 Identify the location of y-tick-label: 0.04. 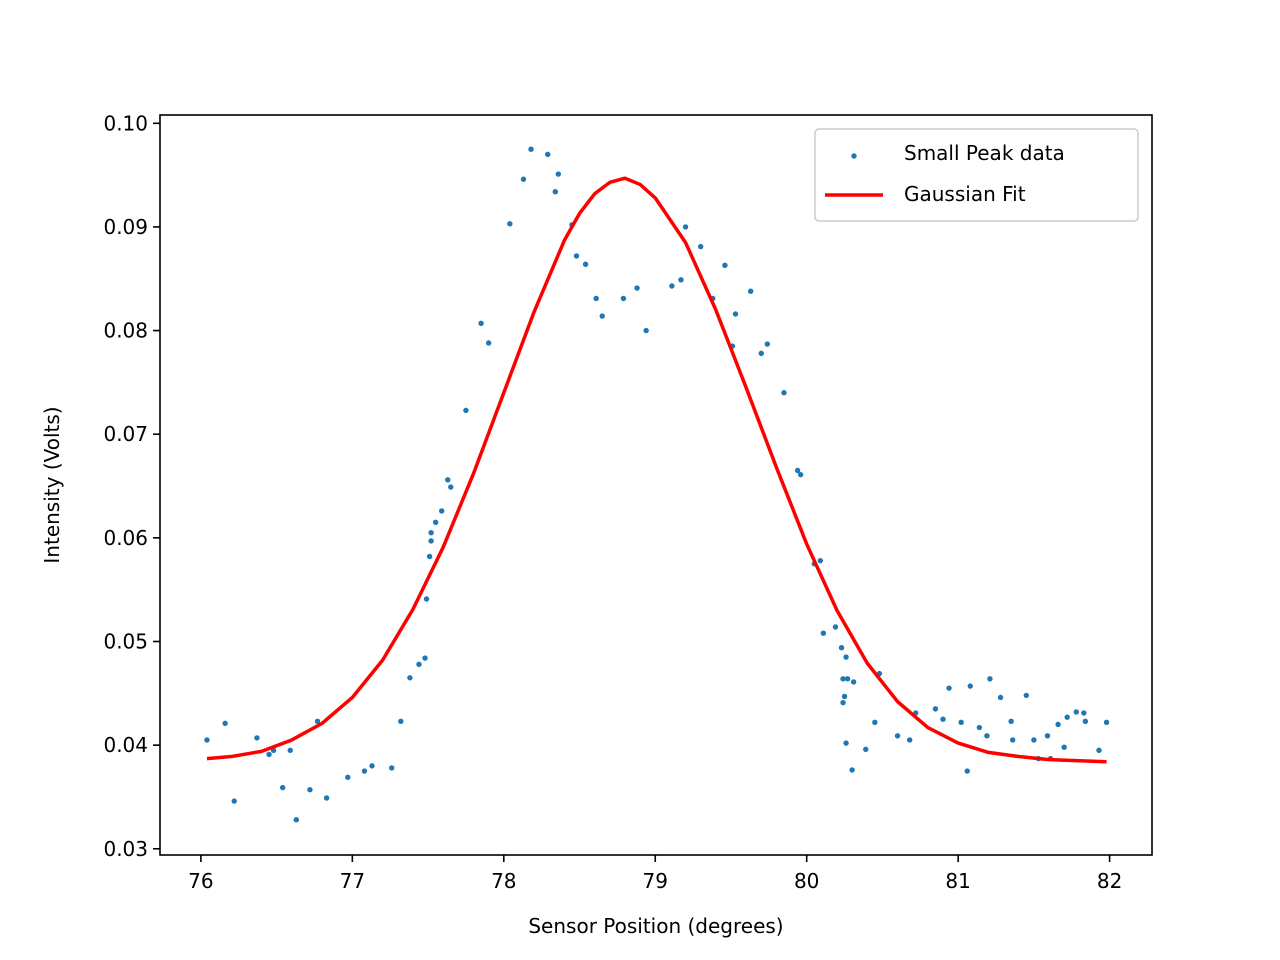
(125, 745).